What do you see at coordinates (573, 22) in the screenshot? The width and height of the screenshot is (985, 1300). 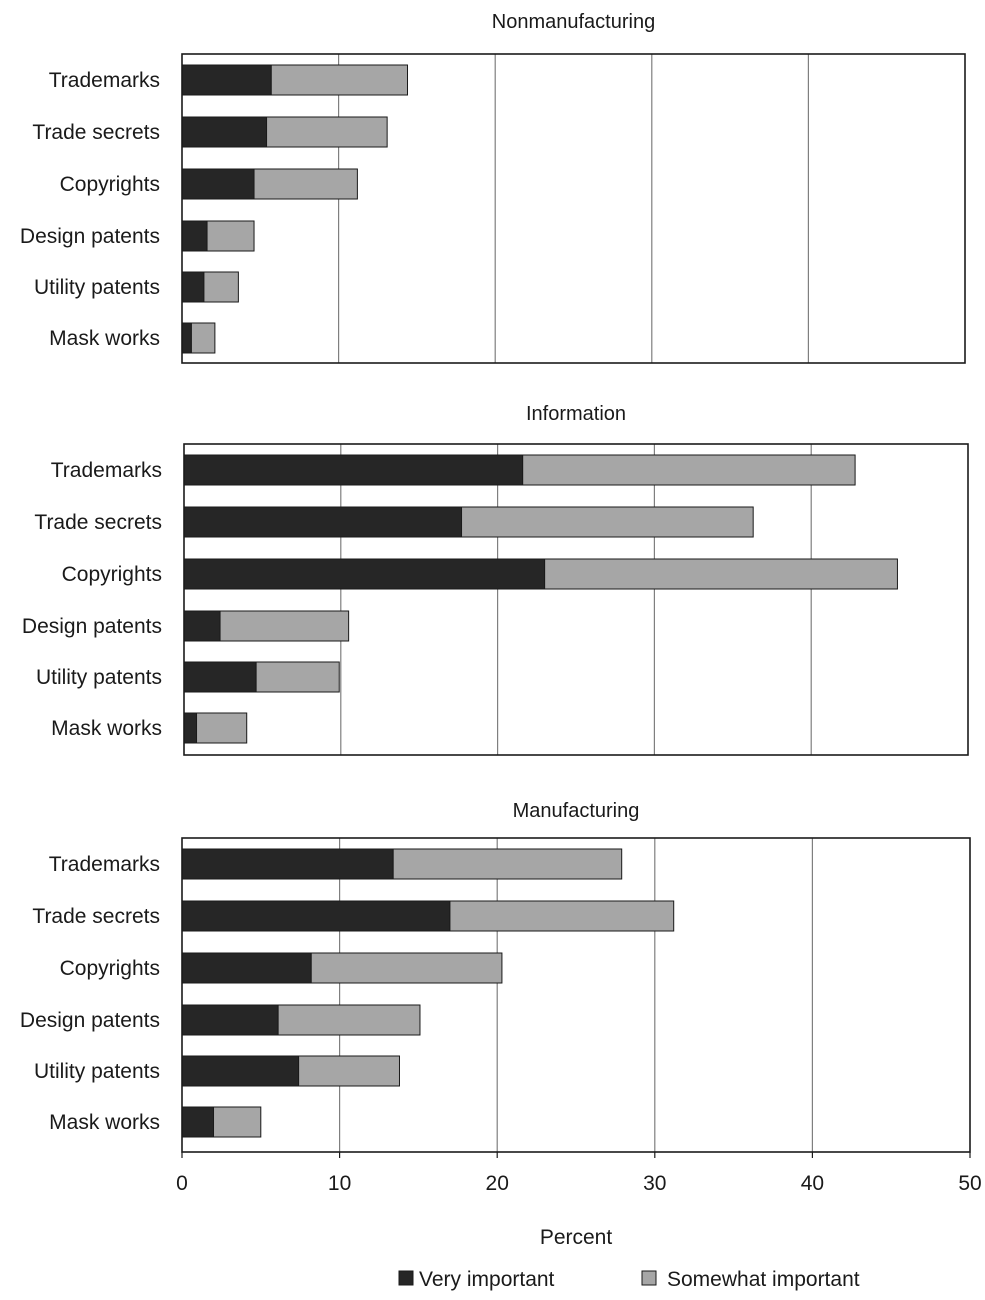 I see `panel-title: Nonmanufacturing` at bounding box center [573, 22].